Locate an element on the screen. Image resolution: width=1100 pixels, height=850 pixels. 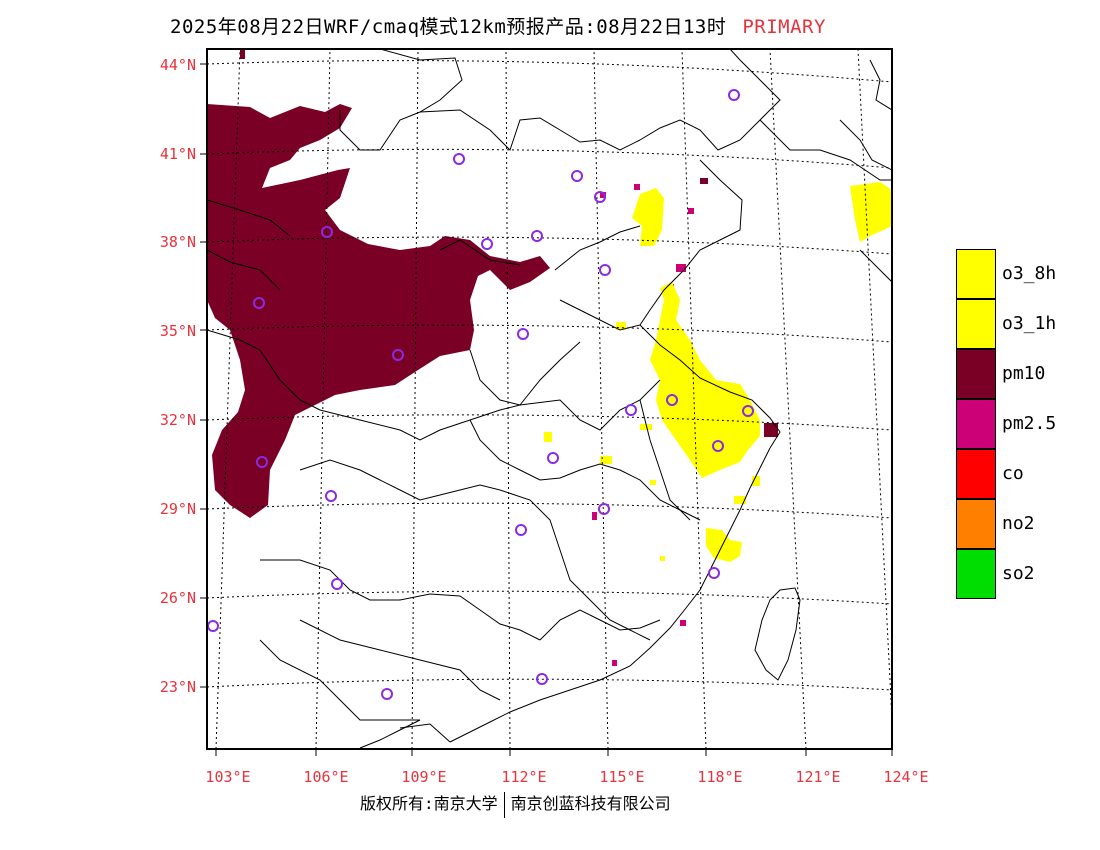
lat-label-32: 32°N is located at coordinates (177, 420).